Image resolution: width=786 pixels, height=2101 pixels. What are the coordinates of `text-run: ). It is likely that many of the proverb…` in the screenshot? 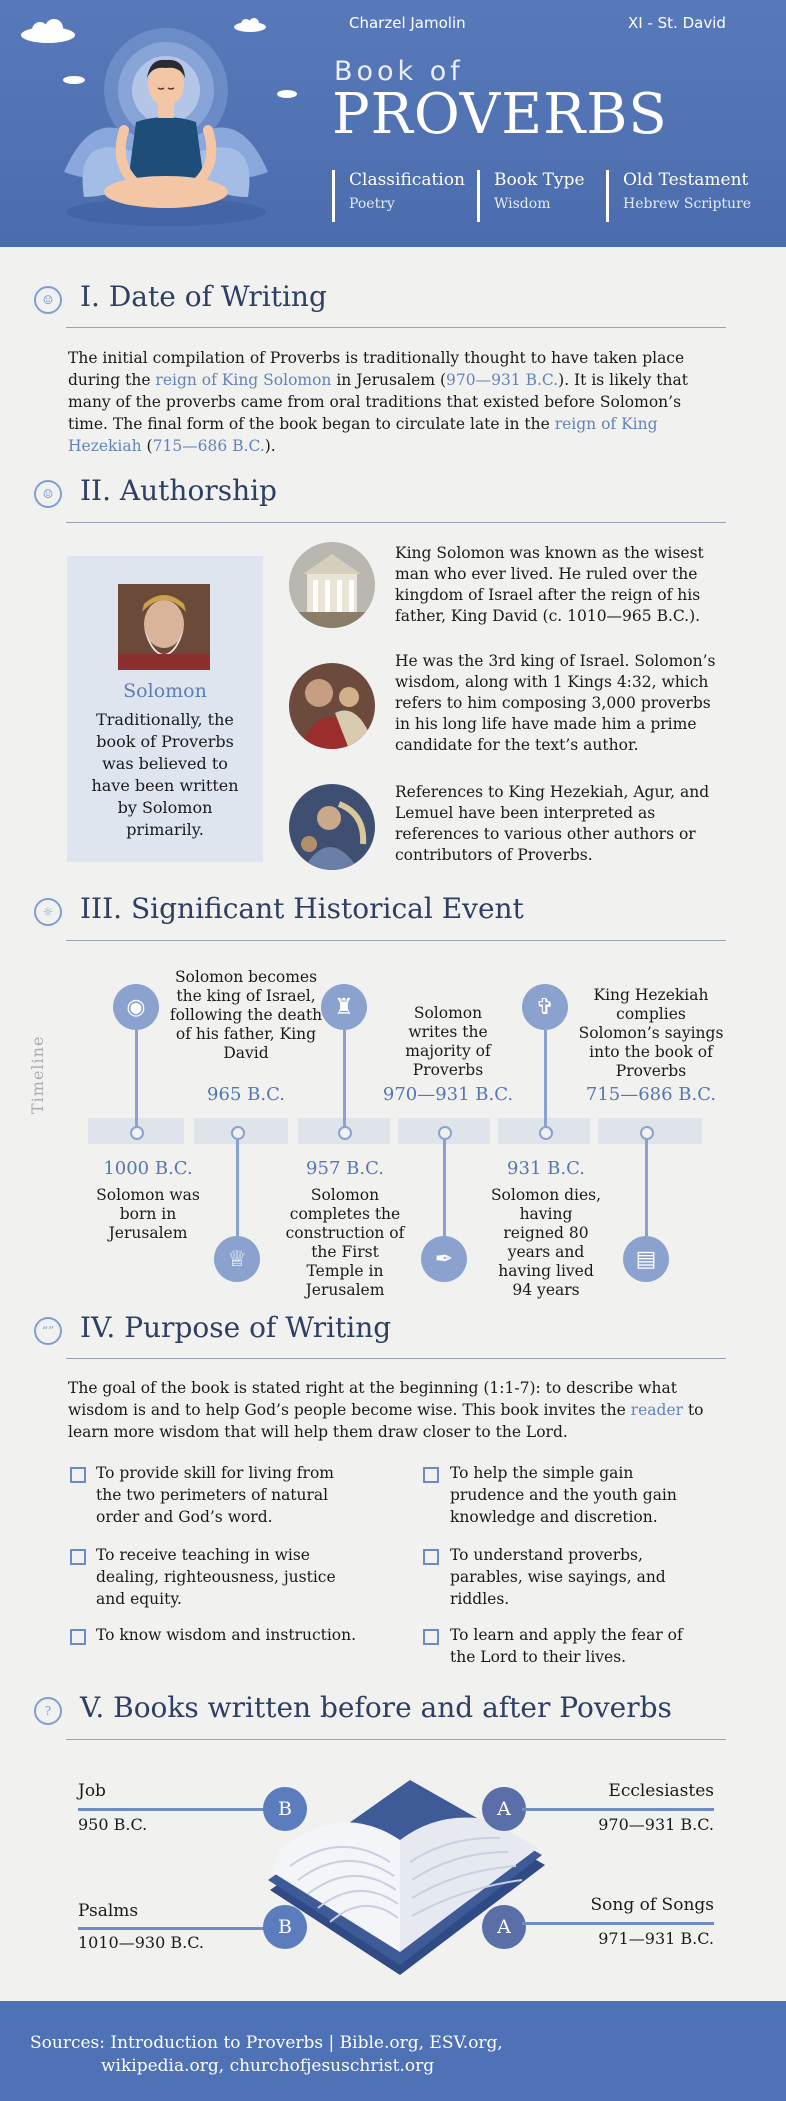 It's located at (378, 402).